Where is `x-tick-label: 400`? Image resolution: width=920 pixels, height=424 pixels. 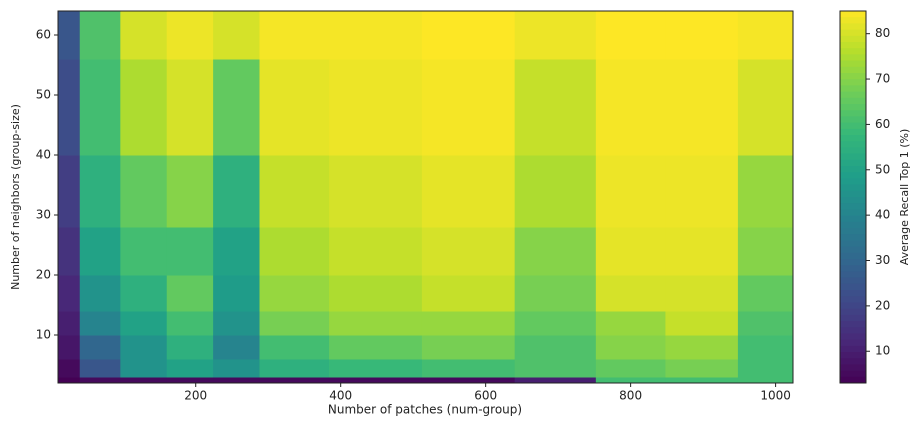
x-tick-label: 400 is located at coordinates (340, 396).